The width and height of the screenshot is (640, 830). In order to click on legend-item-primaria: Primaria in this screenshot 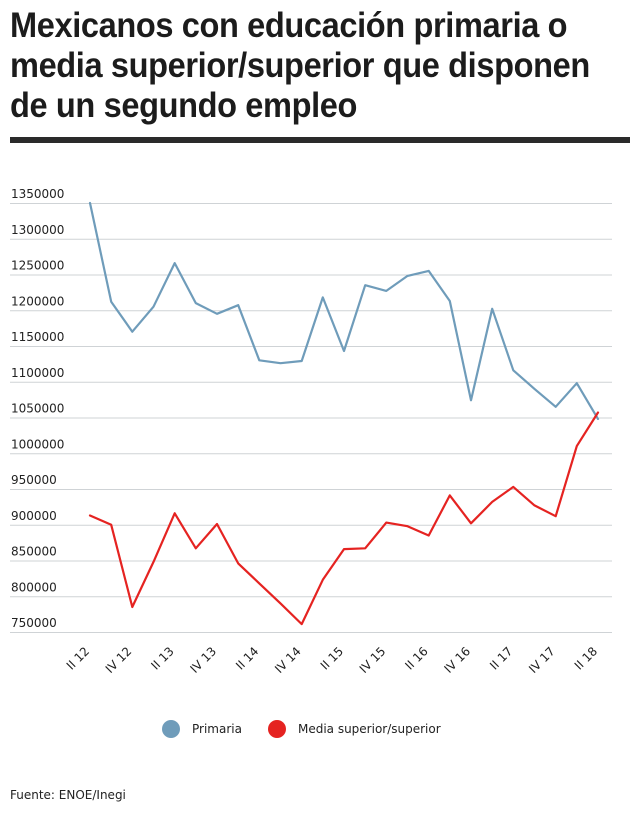, I will do `click(202, 729)`.